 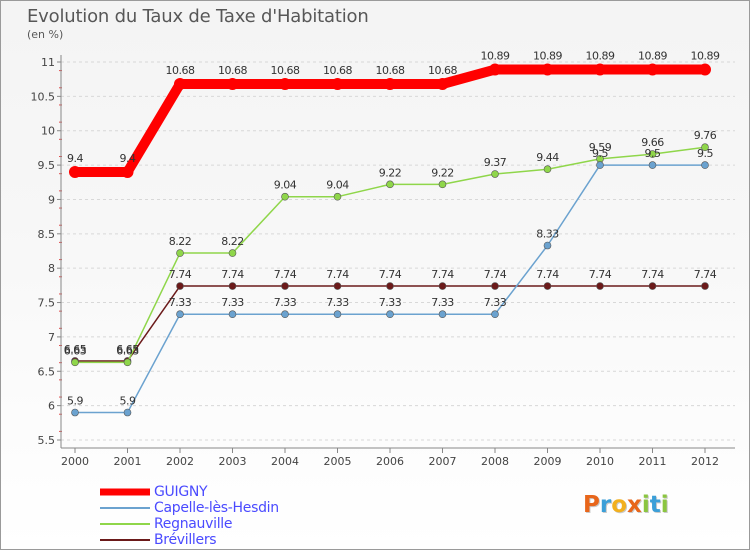 I want to click on logo-letter: i, so click(x=645, y=505).